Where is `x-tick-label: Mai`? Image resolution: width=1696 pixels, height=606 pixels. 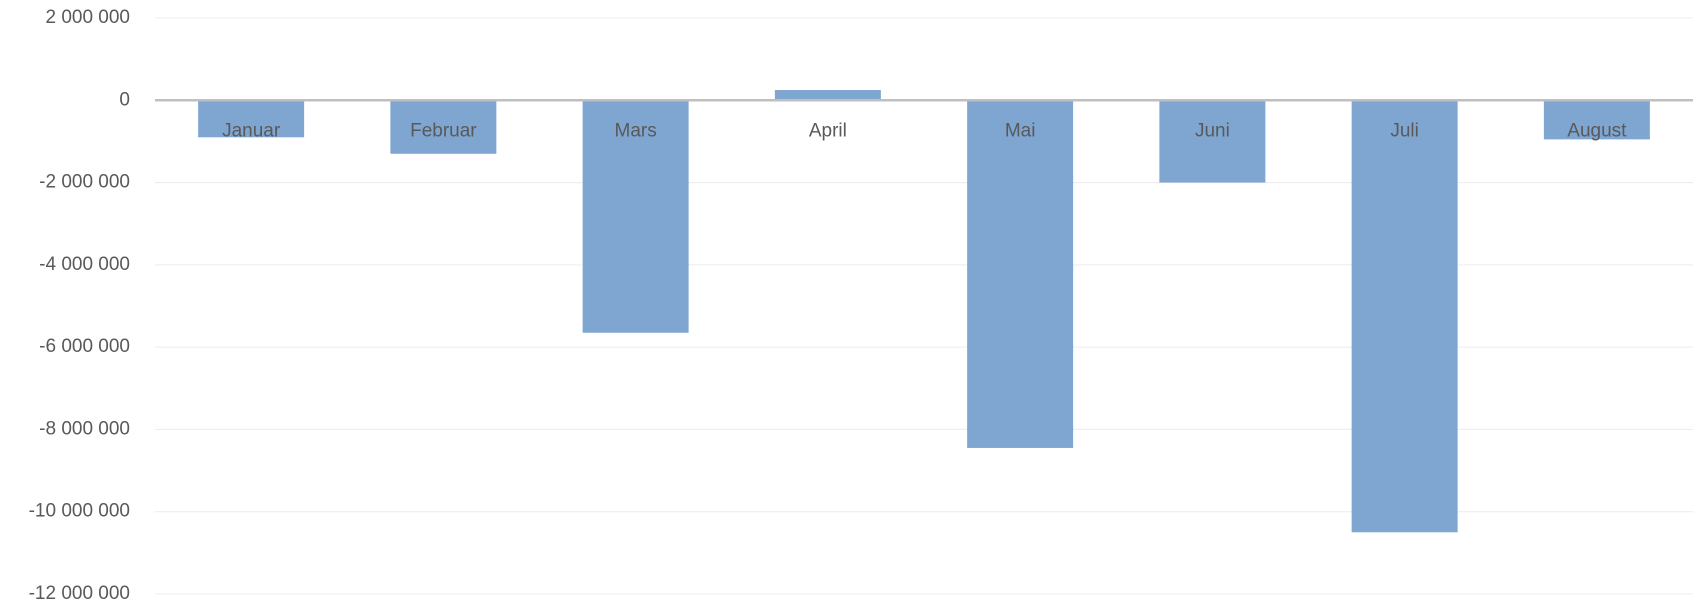 x-tick-label: Mai is located at coordinates (1020, 130).